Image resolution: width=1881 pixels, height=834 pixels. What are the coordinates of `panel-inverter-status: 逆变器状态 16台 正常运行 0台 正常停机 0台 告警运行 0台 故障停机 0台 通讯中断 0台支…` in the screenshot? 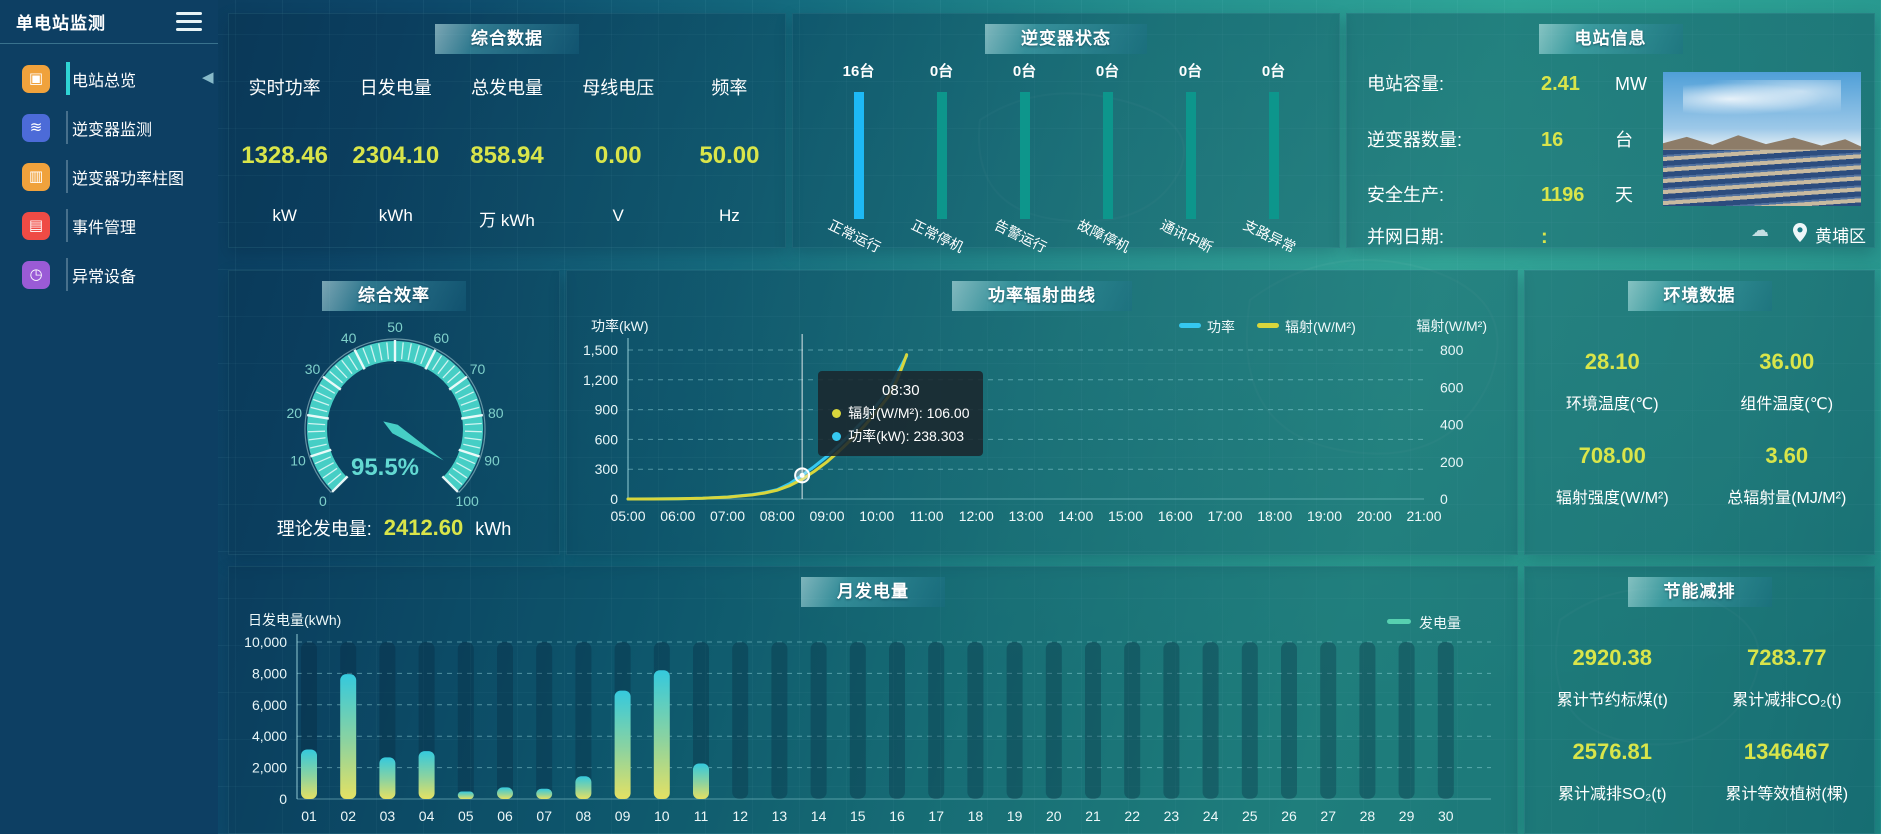 It's located at (1066, 134).